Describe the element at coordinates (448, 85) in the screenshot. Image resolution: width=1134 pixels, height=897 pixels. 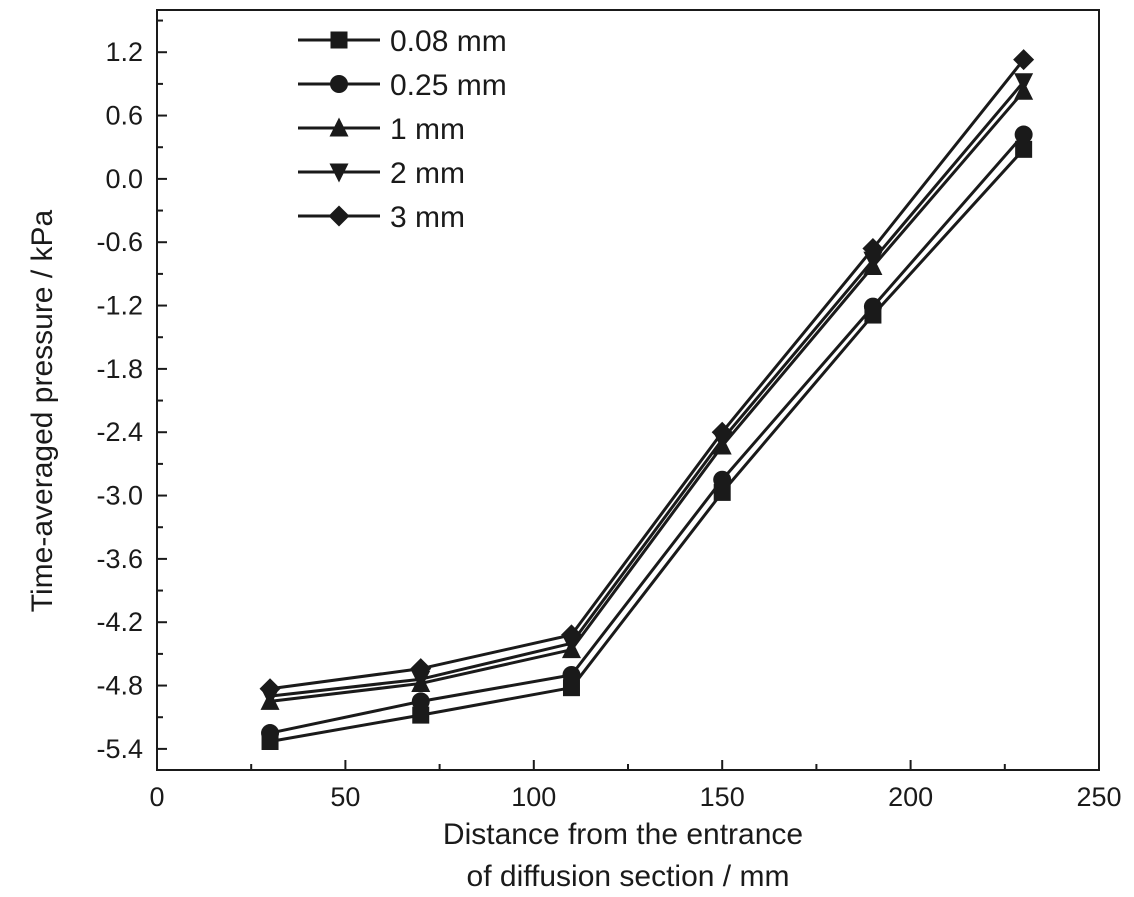
I see `legend-label: 0.25 mm` at that location.